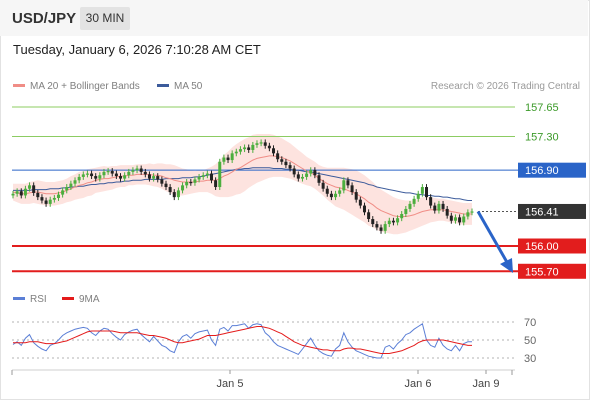  I want to click on legend-label-ma50: MA 50, so click(188, 86).